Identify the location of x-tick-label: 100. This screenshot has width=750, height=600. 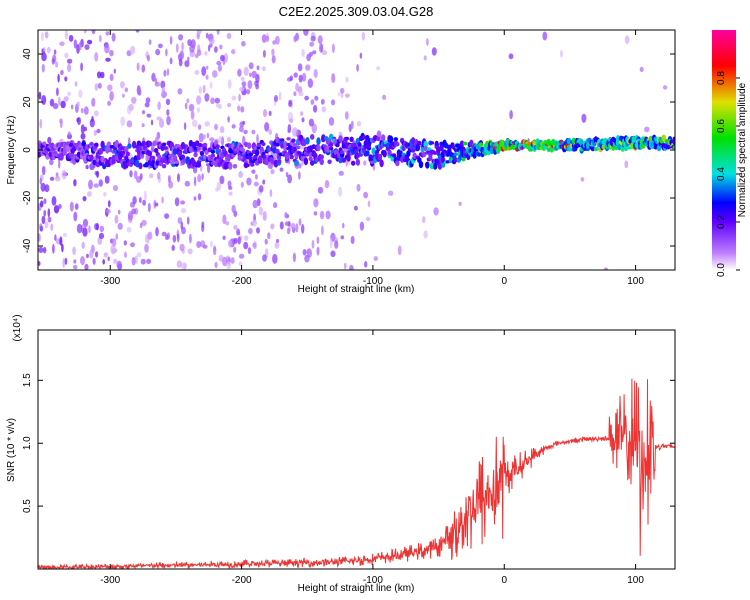
(635, 580).